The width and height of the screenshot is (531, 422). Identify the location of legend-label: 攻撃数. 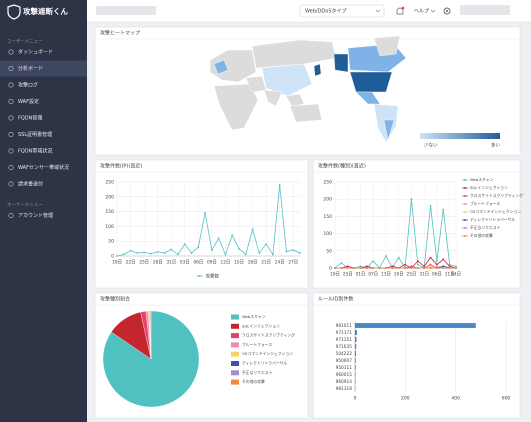
(213, 276).